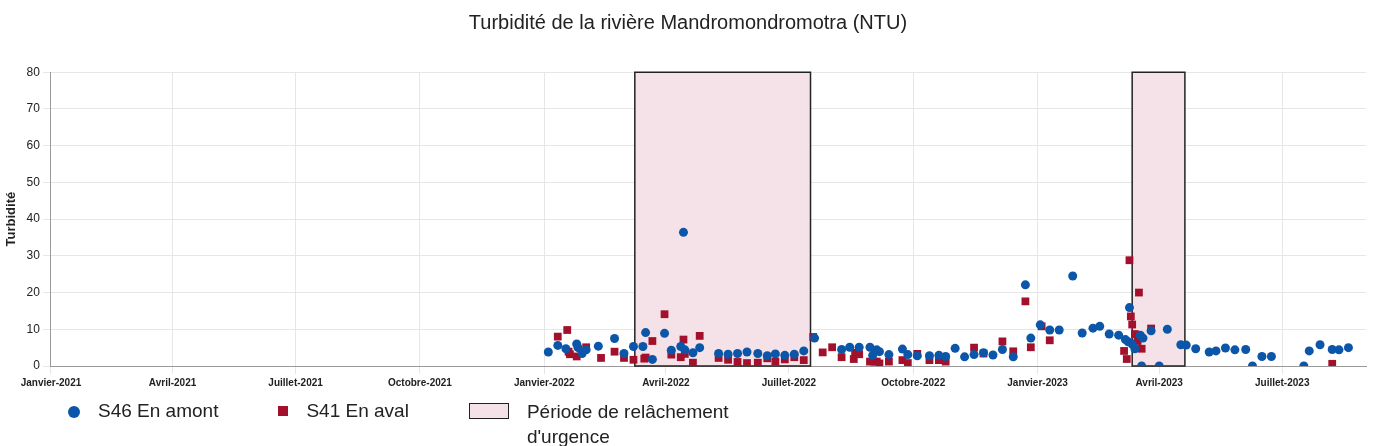 The image size is (1376, 446). What do you see at coordinates (789, 382) in the screenshot?
I see `x-tick-label: Juillet-2022` at bounding box center [789, 382].